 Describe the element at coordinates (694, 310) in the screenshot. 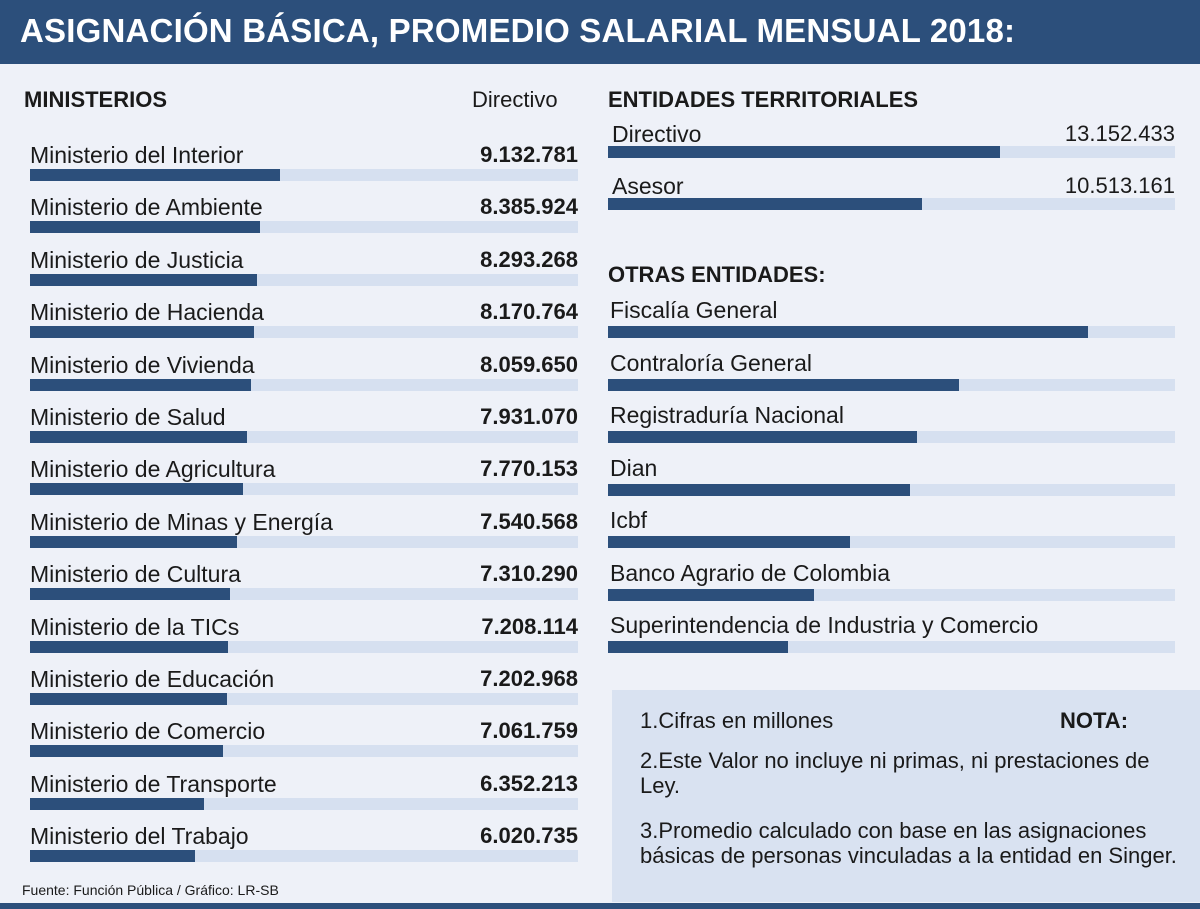

I see `entidad-label: Fiscalía General` at that location.